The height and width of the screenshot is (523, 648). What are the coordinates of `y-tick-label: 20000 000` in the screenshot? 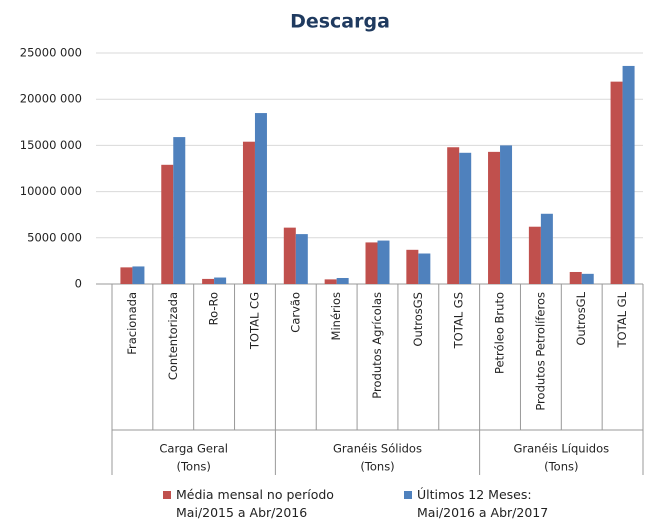 It's located at (51, 99).